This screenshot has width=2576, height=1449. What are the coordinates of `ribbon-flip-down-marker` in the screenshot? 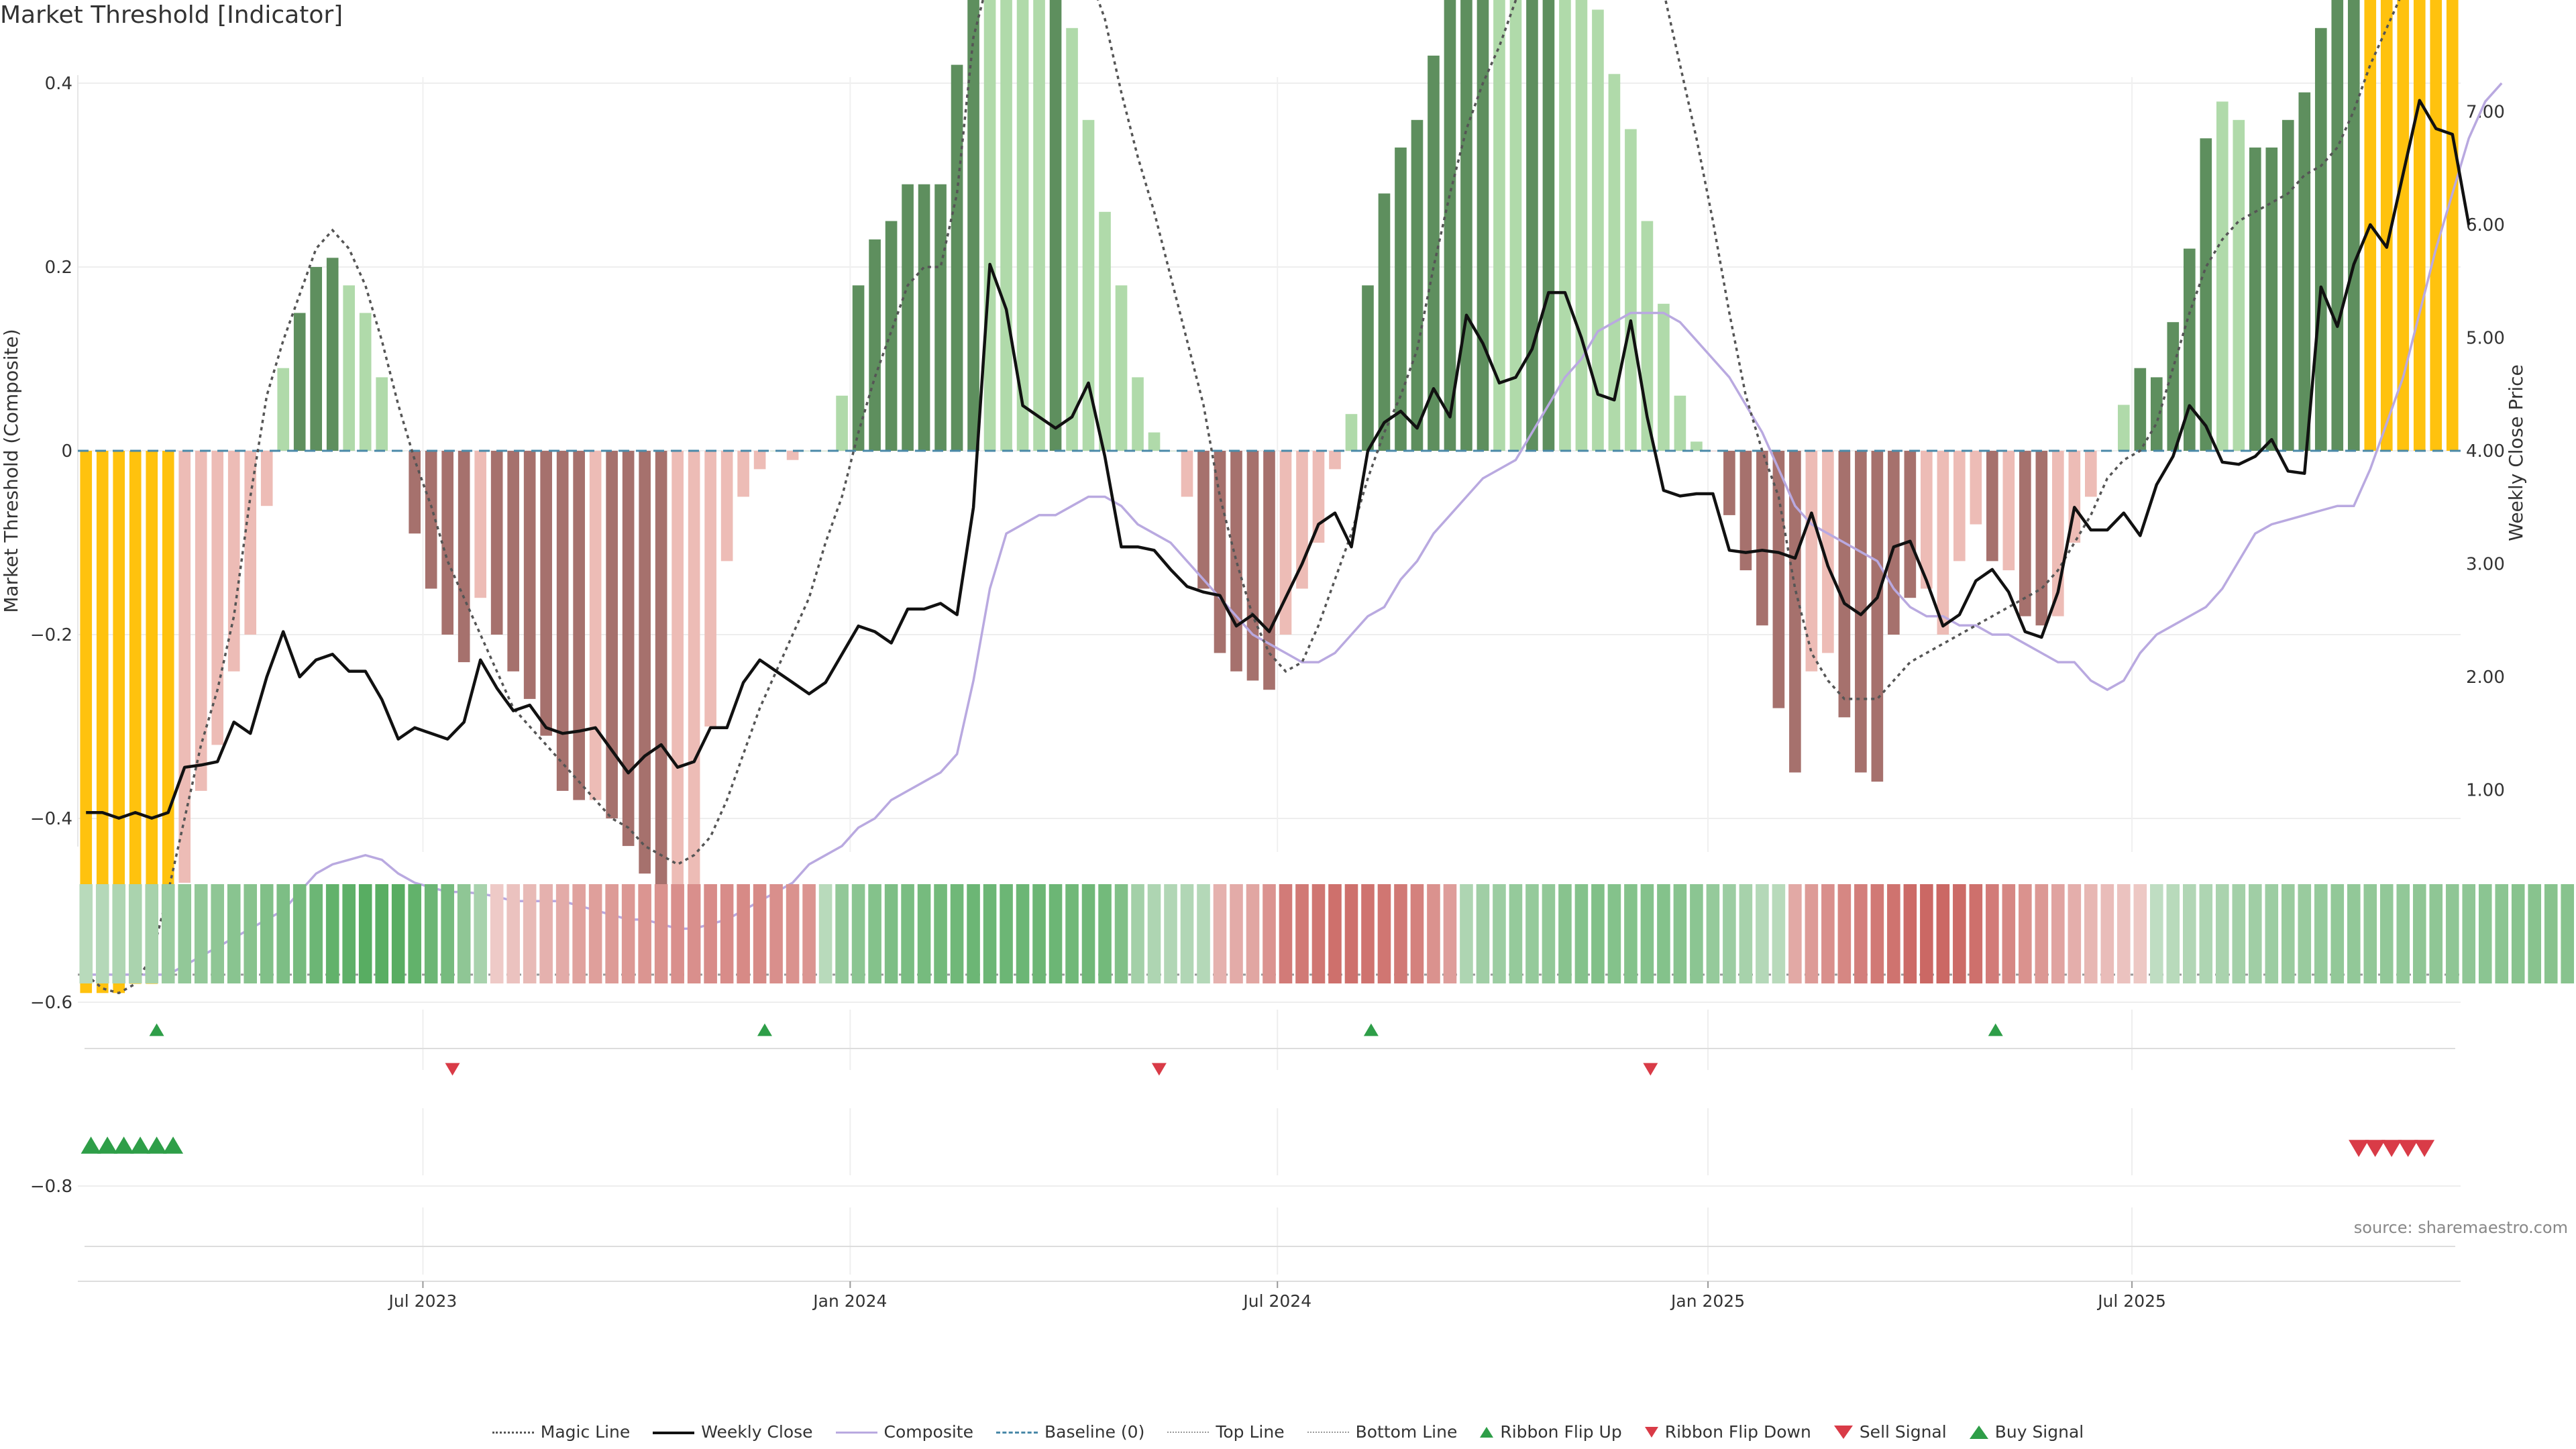 It's located at (452, 1069).